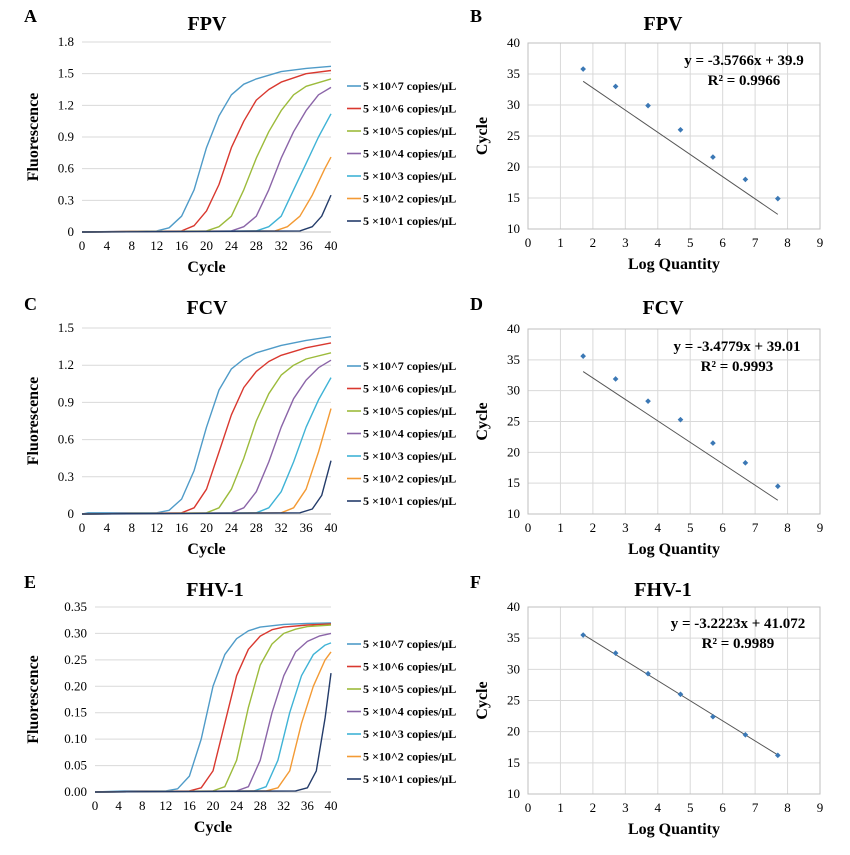  I want to click on legend-label: 5 ×10^1 copies/μL, so click(409, 501).